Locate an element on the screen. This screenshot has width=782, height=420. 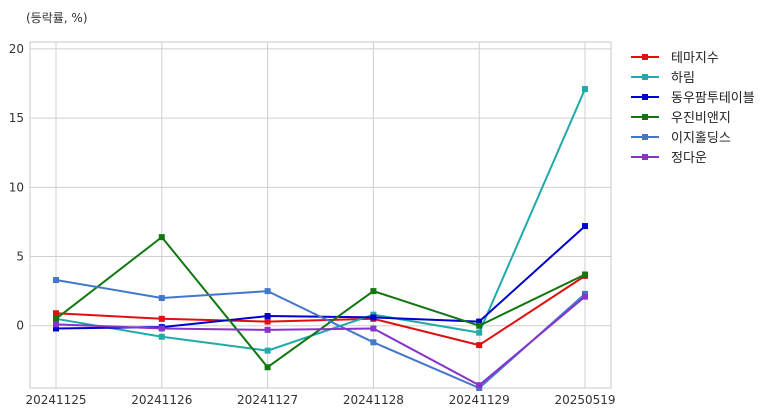
legend-item: 이지홀딩스 is located at coordinates (681, 138).